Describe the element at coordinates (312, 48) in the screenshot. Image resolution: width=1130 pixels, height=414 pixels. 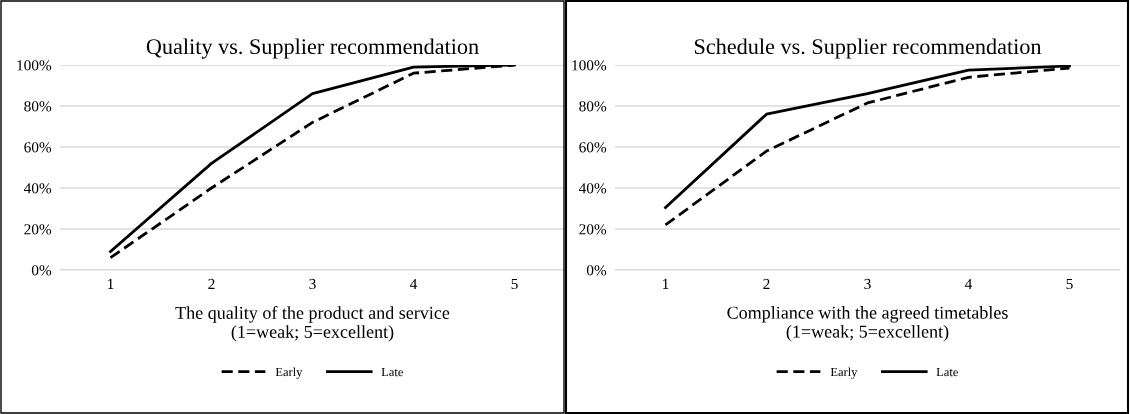
I see `chart-title: Quality vs. Supplier recommendation` at that location.